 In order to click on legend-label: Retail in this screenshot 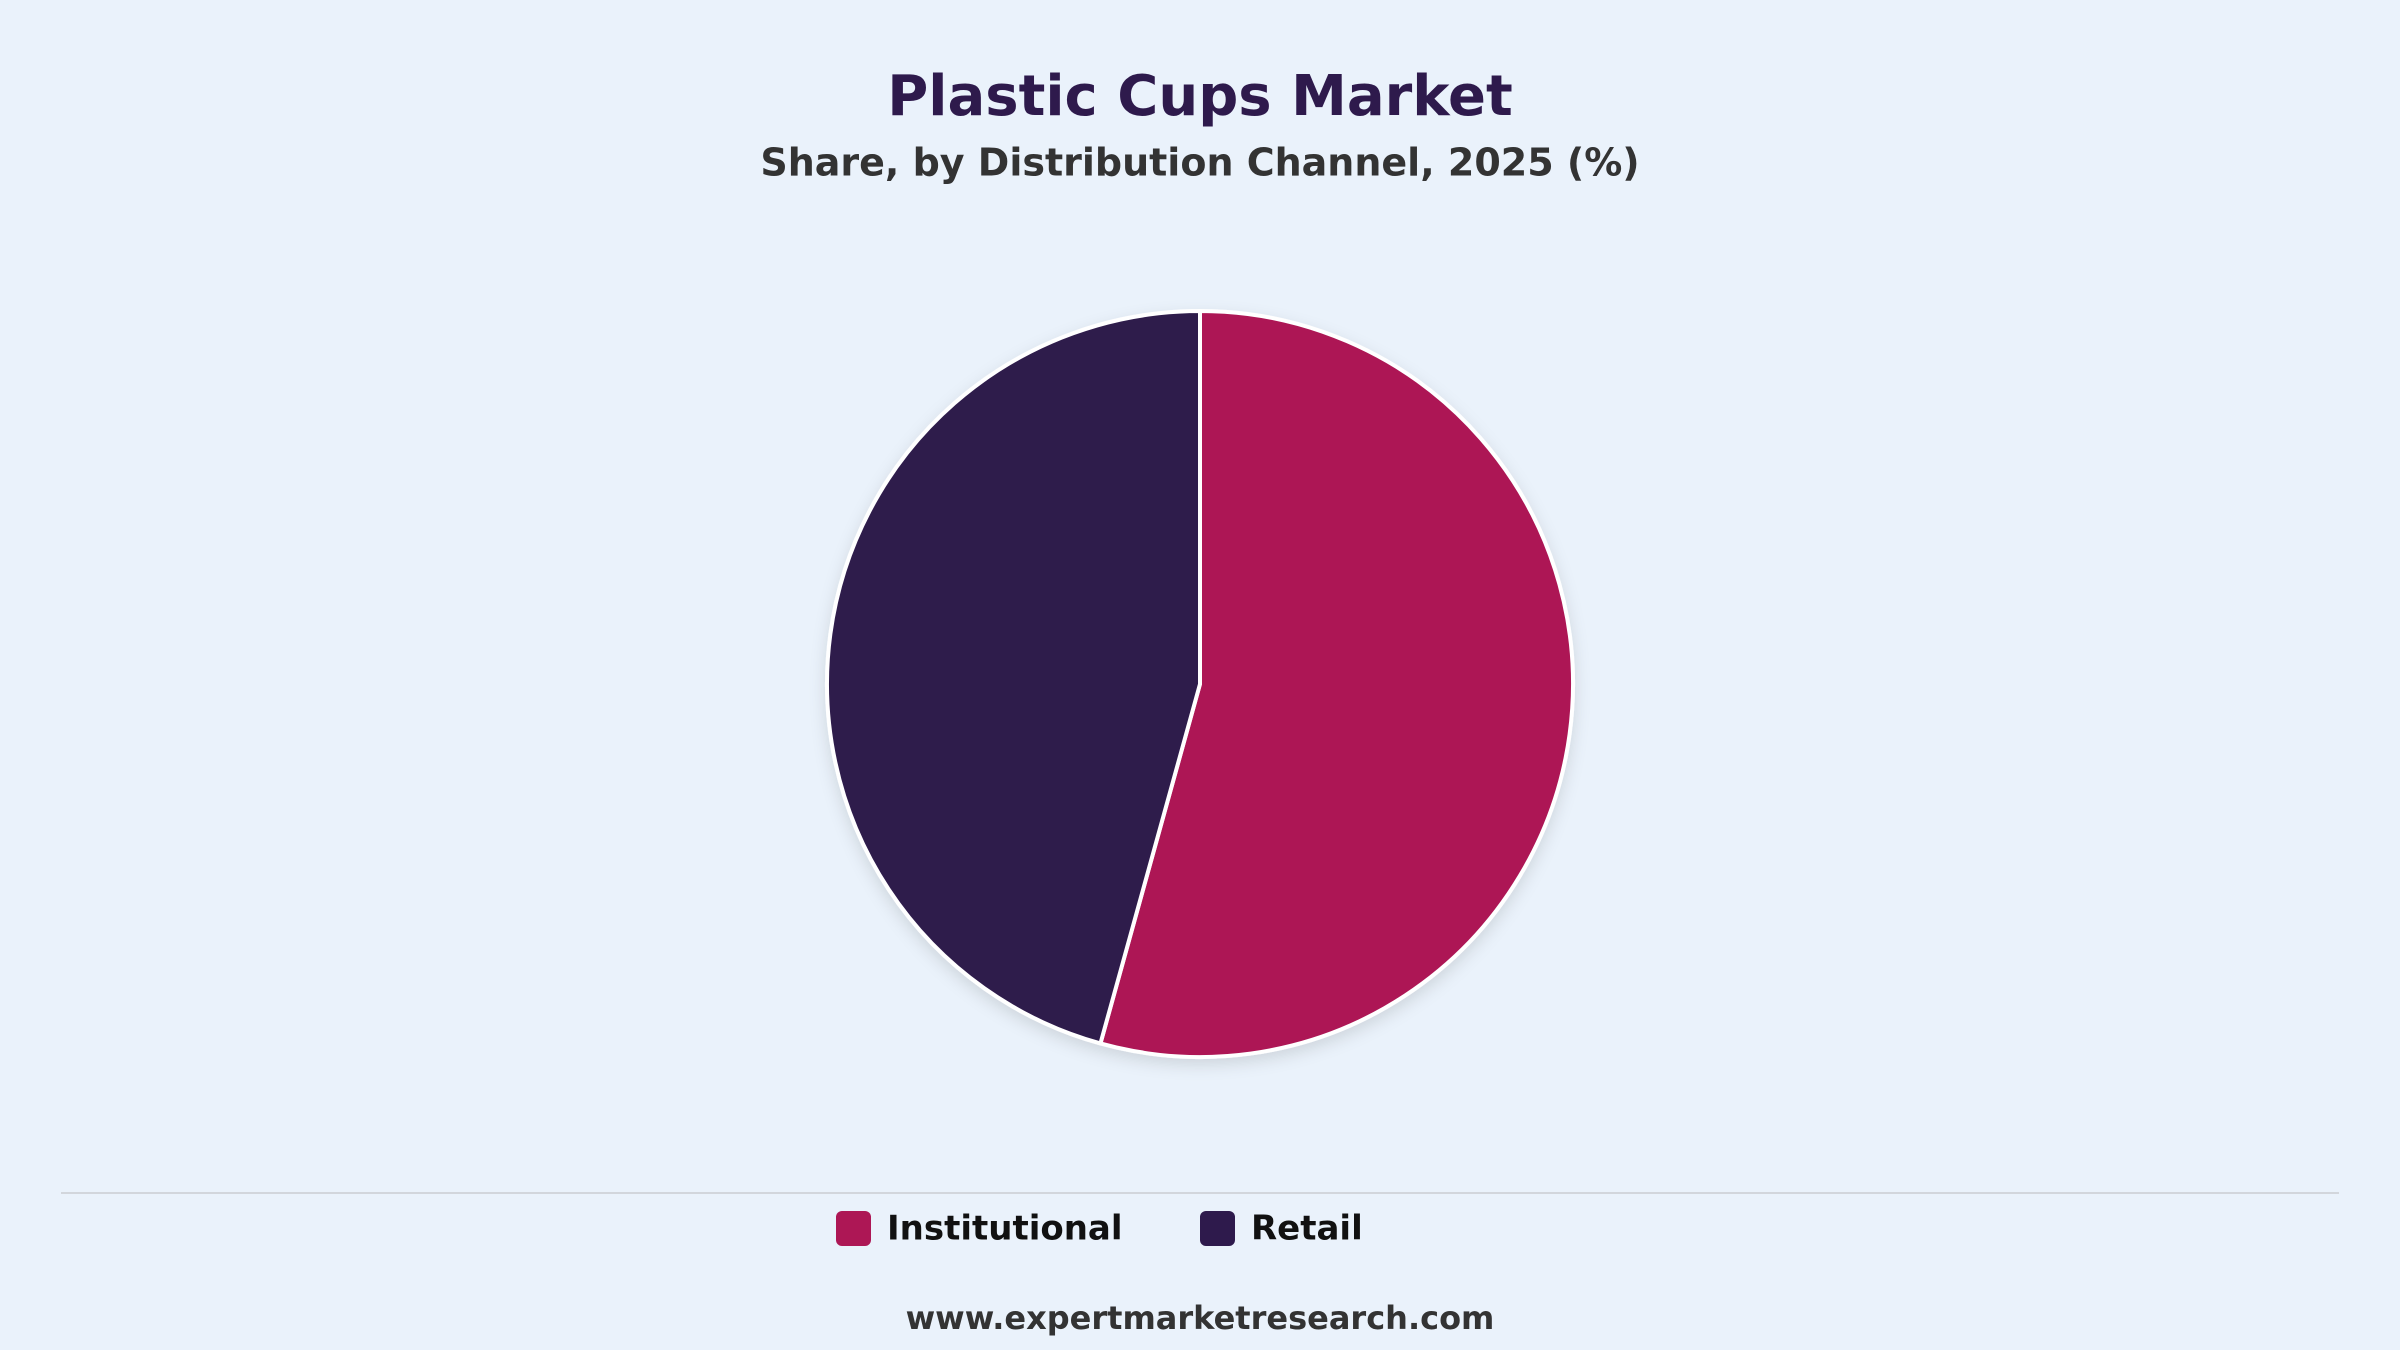, I will do `click(1307, 1229)`.